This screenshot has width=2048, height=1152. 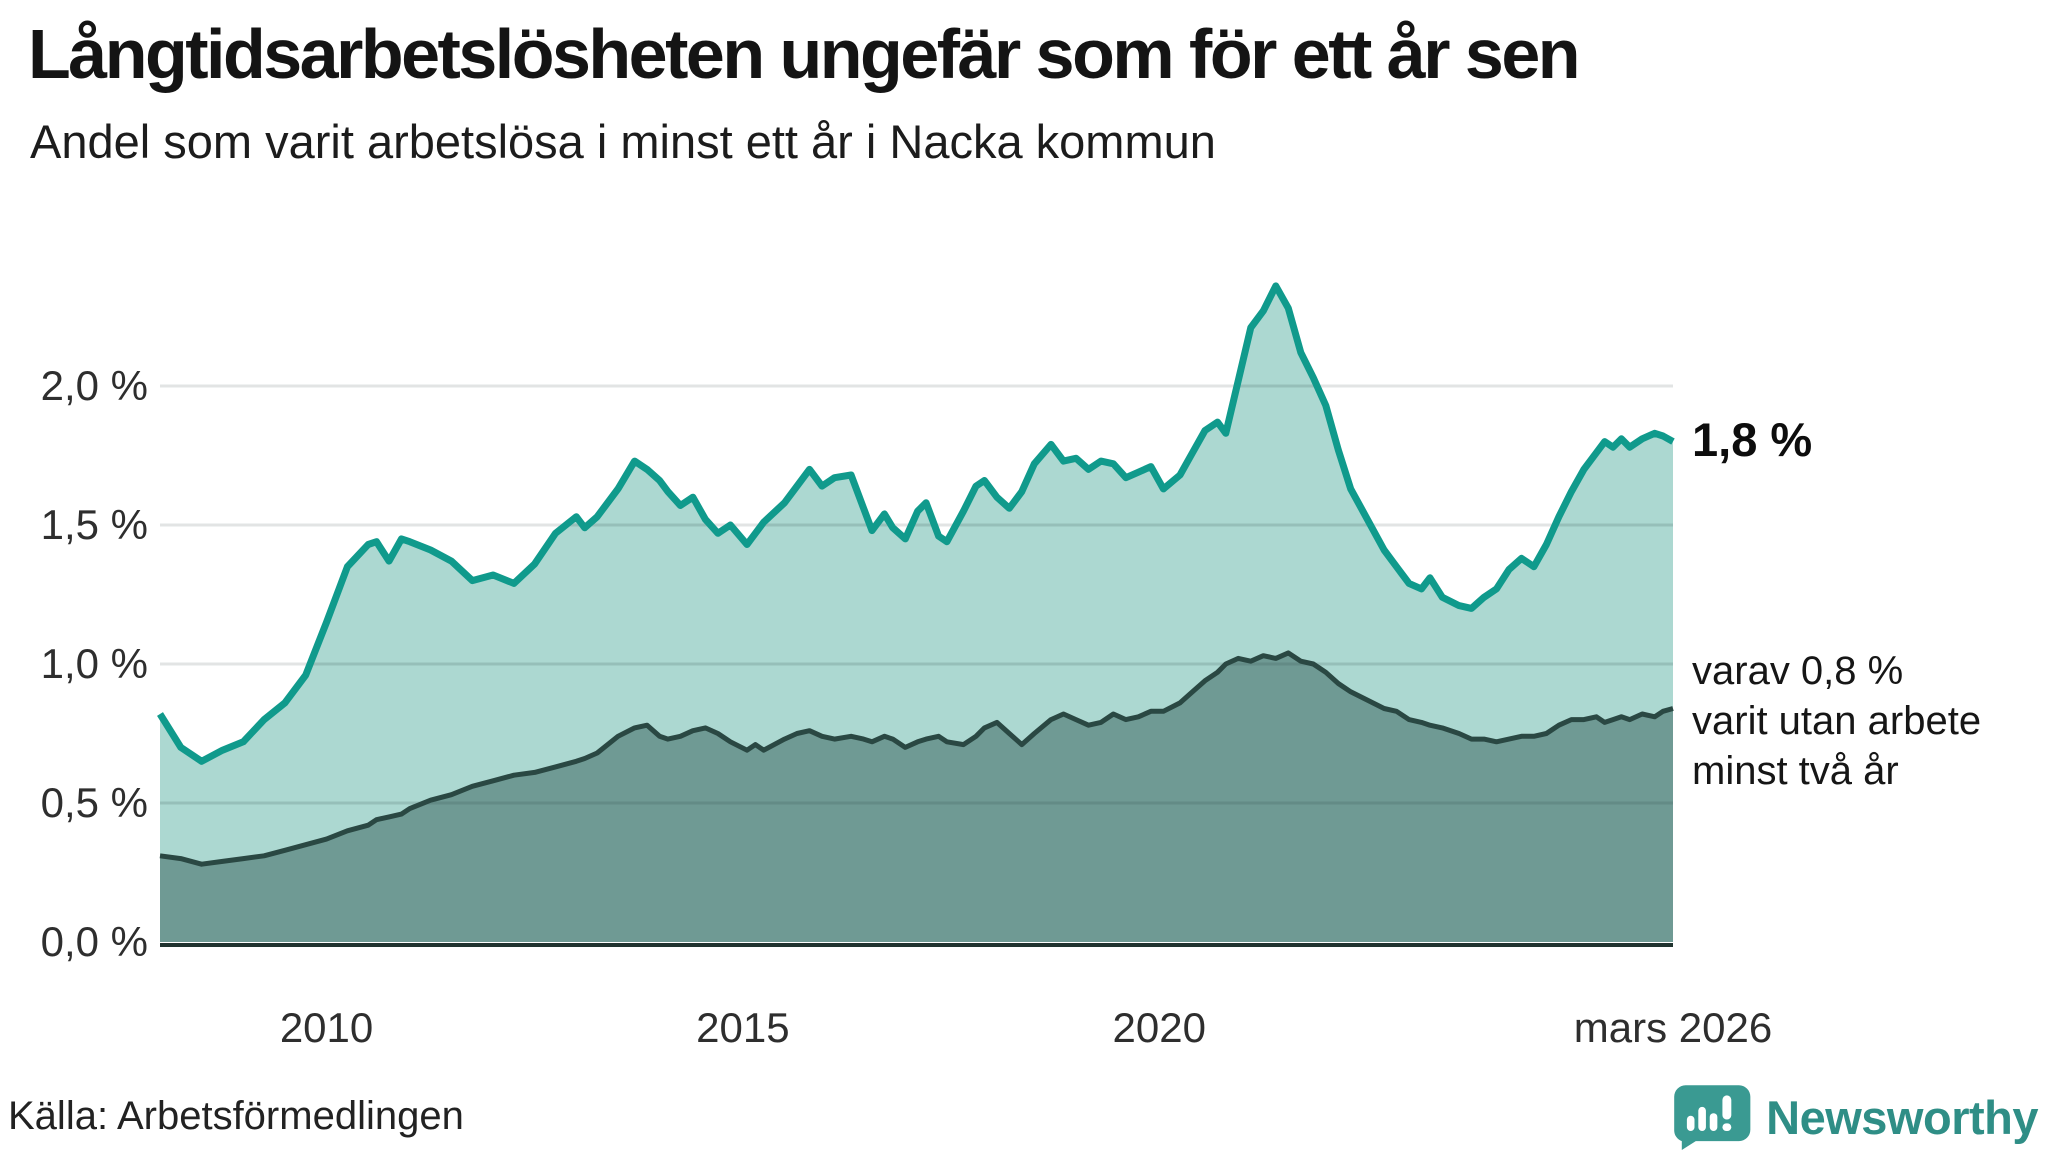 What do you see at coordinates (1709, 1113) in the screenshot?
I see `bar-chart-glyph` at bounding box center [1709, 1113].